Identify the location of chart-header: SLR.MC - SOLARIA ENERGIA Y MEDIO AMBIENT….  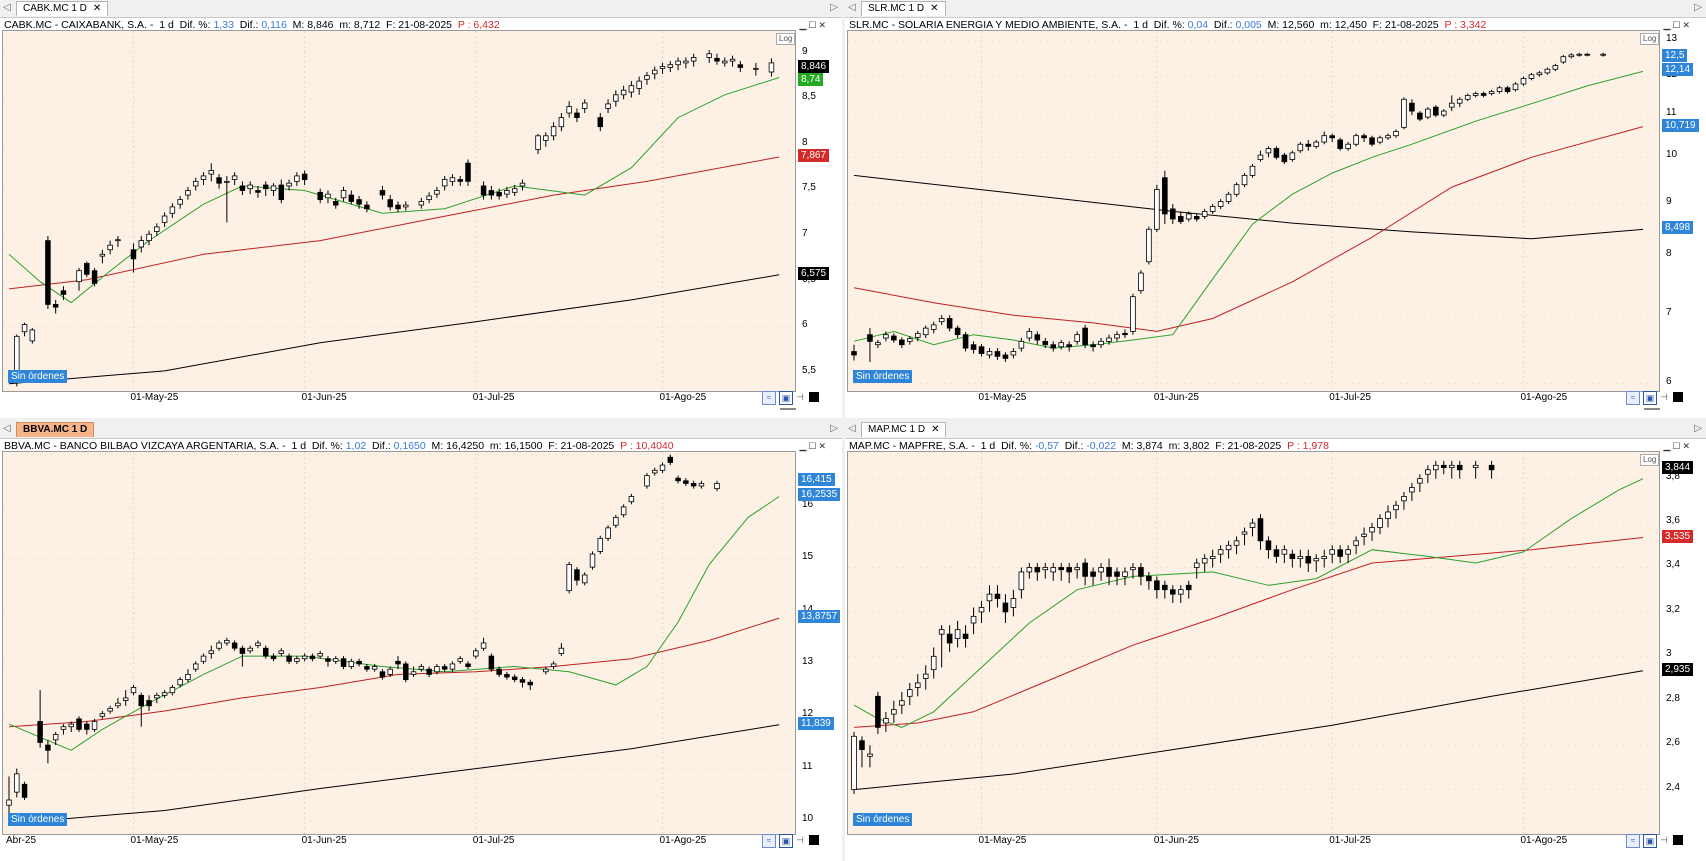
(1167, 25).